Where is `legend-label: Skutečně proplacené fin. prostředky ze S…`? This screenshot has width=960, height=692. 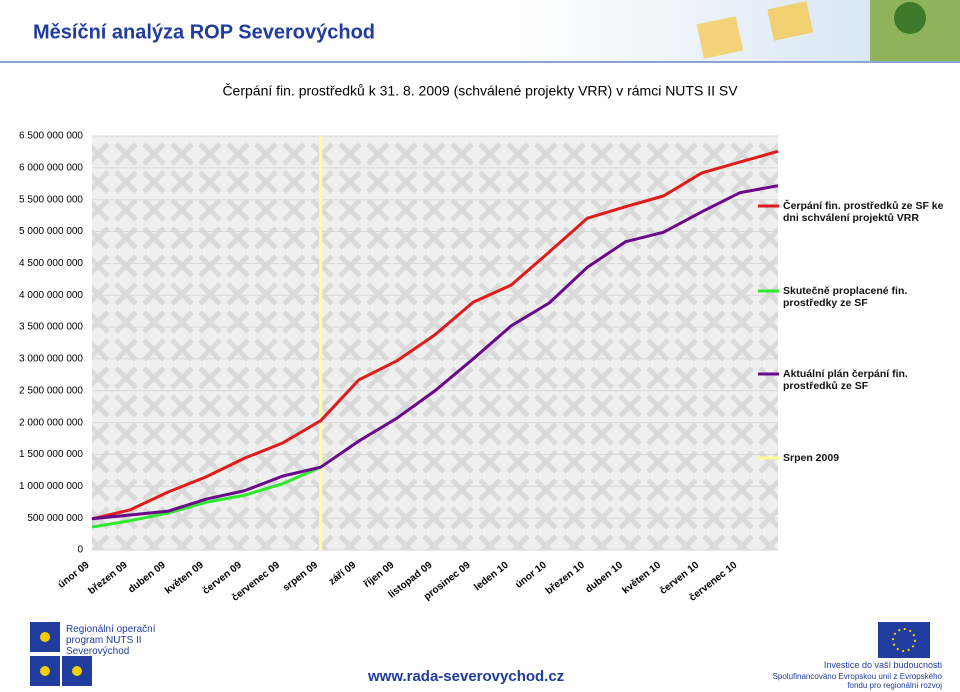
legend-label: Skutečně proplacené fin. prostředky ze S… is located at coordinates (845, 297).